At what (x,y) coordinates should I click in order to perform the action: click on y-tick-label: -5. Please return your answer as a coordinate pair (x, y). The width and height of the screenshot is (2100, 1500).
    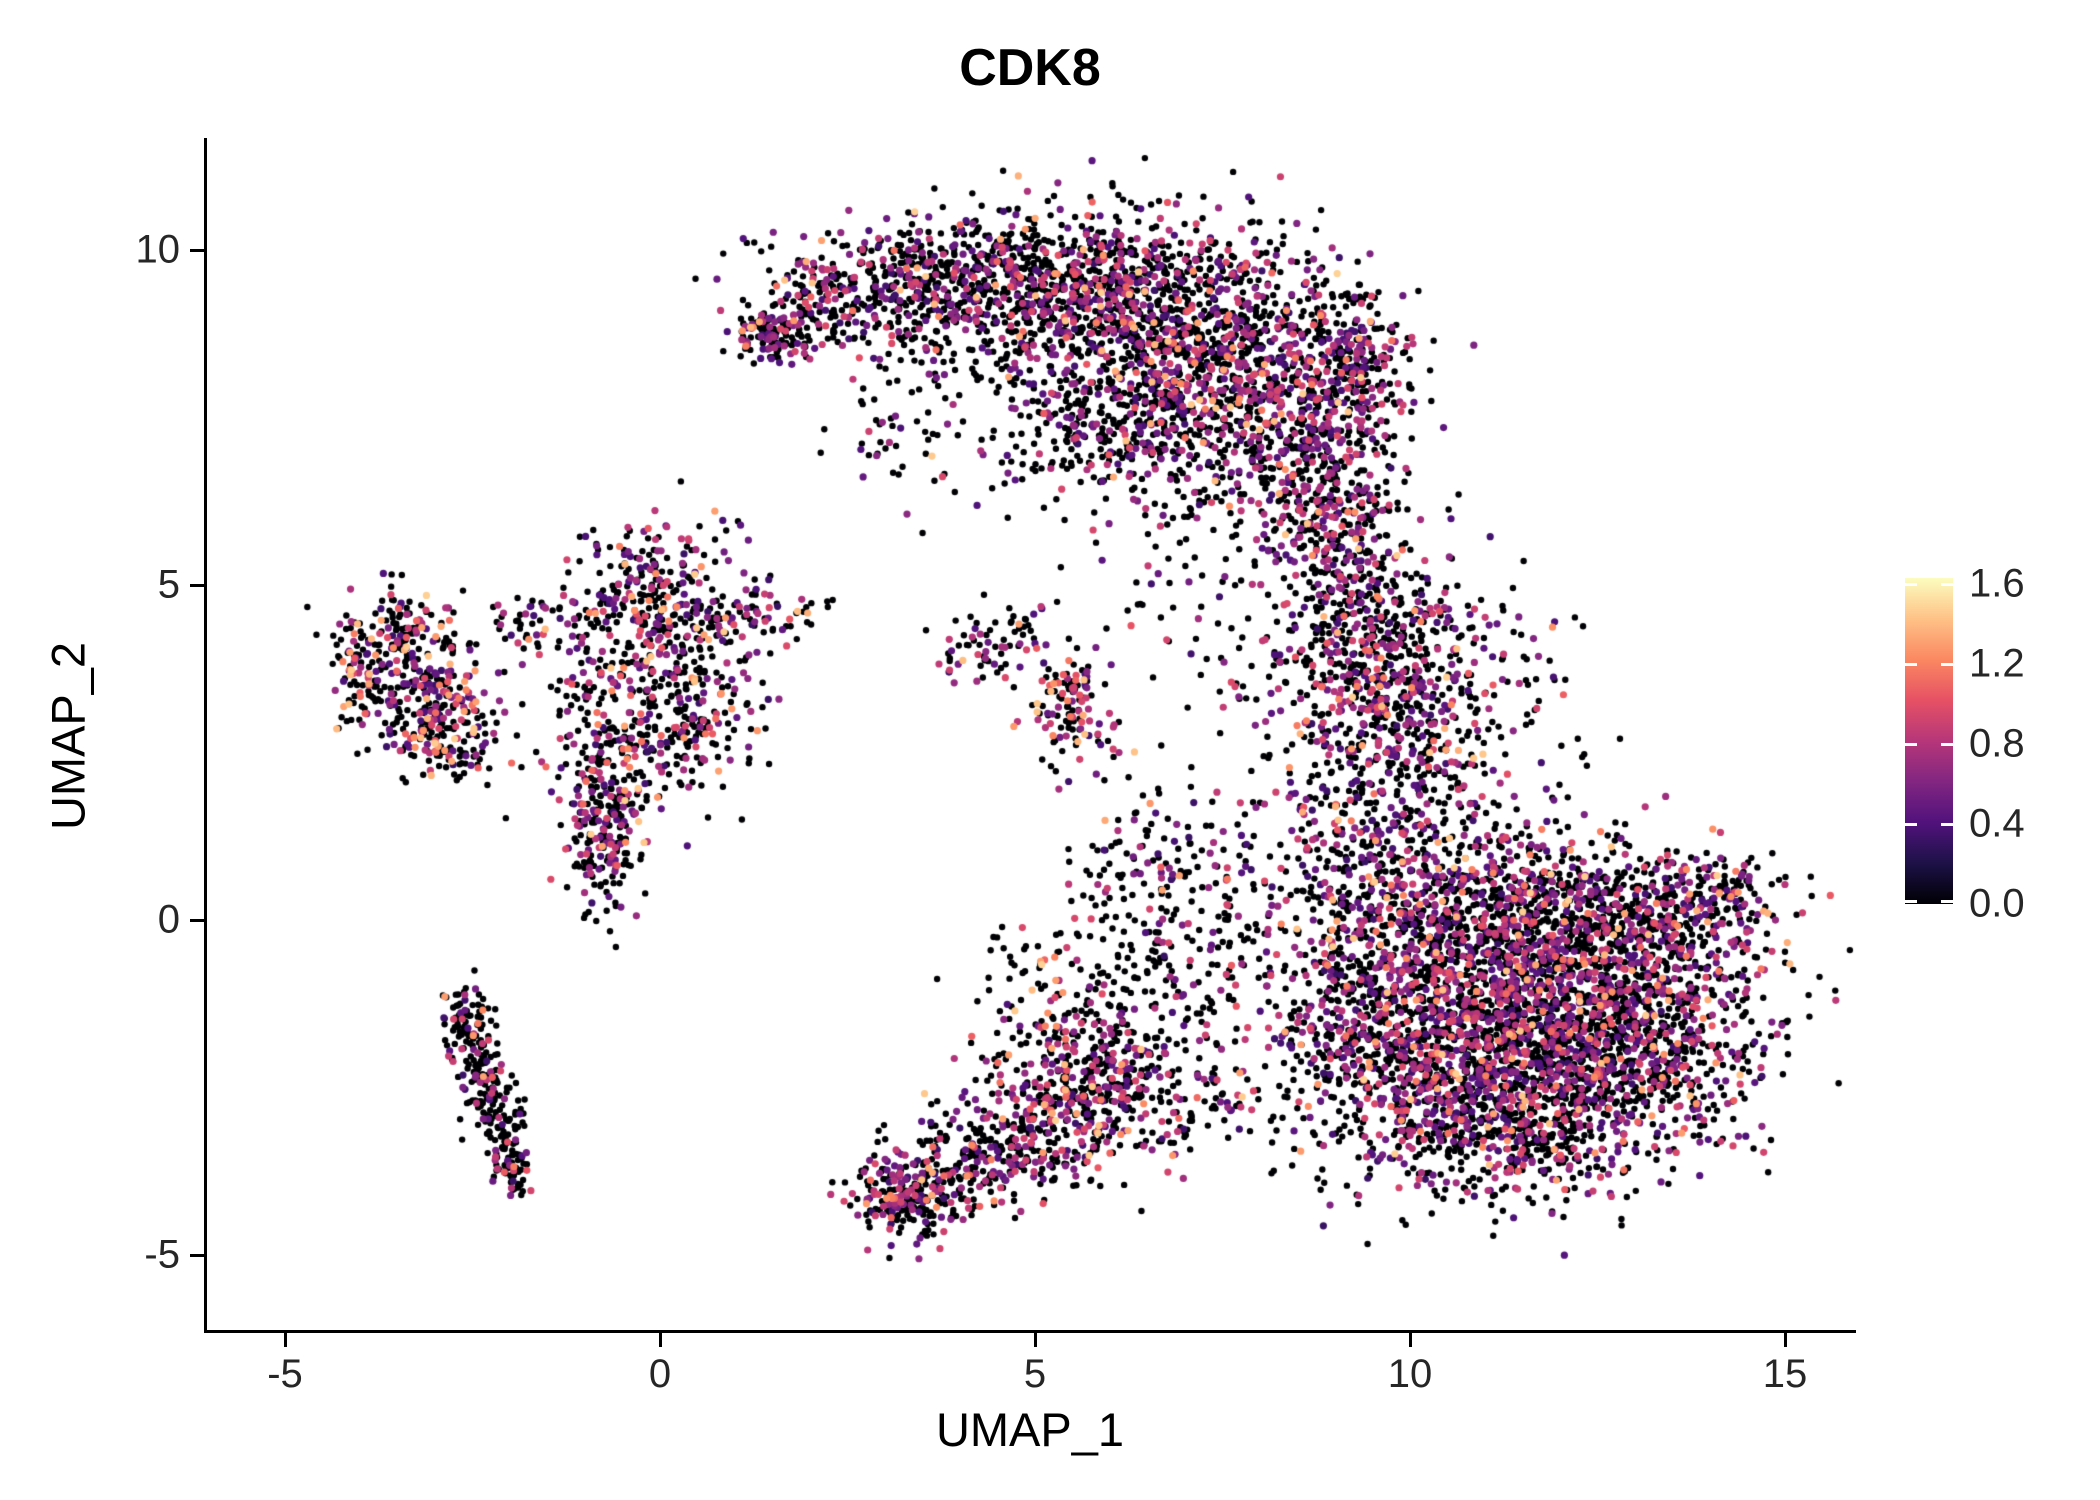
    Looking at the image, I should click on (162, 1254).